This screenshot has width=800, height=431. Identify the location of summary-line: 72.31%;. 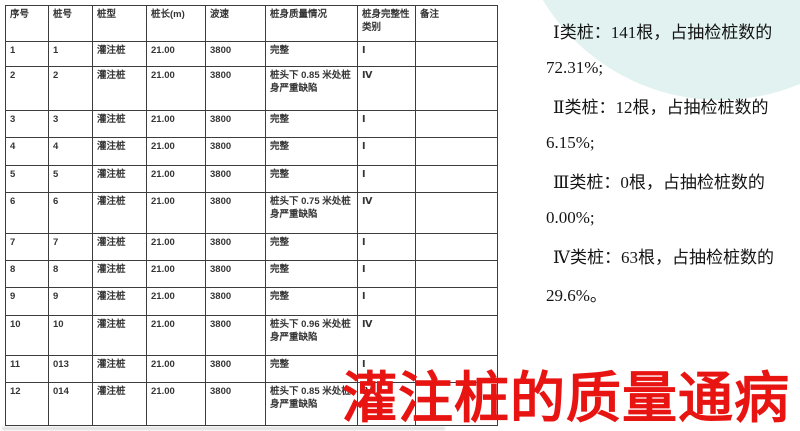
(575, 68).